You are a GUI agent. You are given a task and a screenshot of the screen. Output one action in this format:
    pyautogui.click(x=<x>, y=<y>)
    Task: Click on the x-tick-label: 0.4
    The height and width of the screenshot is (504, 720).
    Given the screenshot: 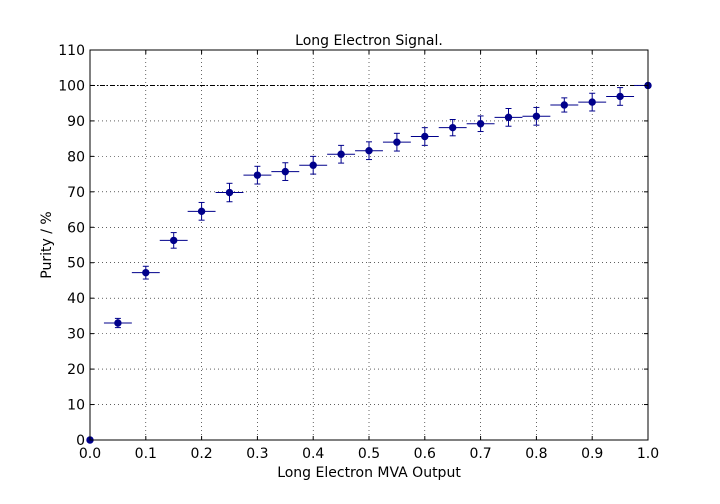 What is the action you would take?
    pyautogui.click(x=313, y=454)
    